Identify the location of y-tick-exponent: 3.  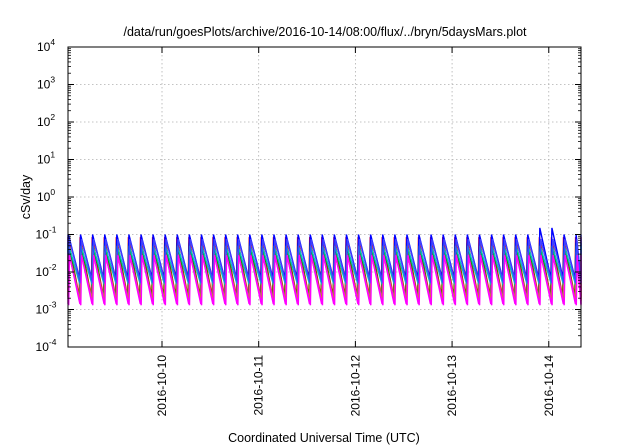
(52, 80).